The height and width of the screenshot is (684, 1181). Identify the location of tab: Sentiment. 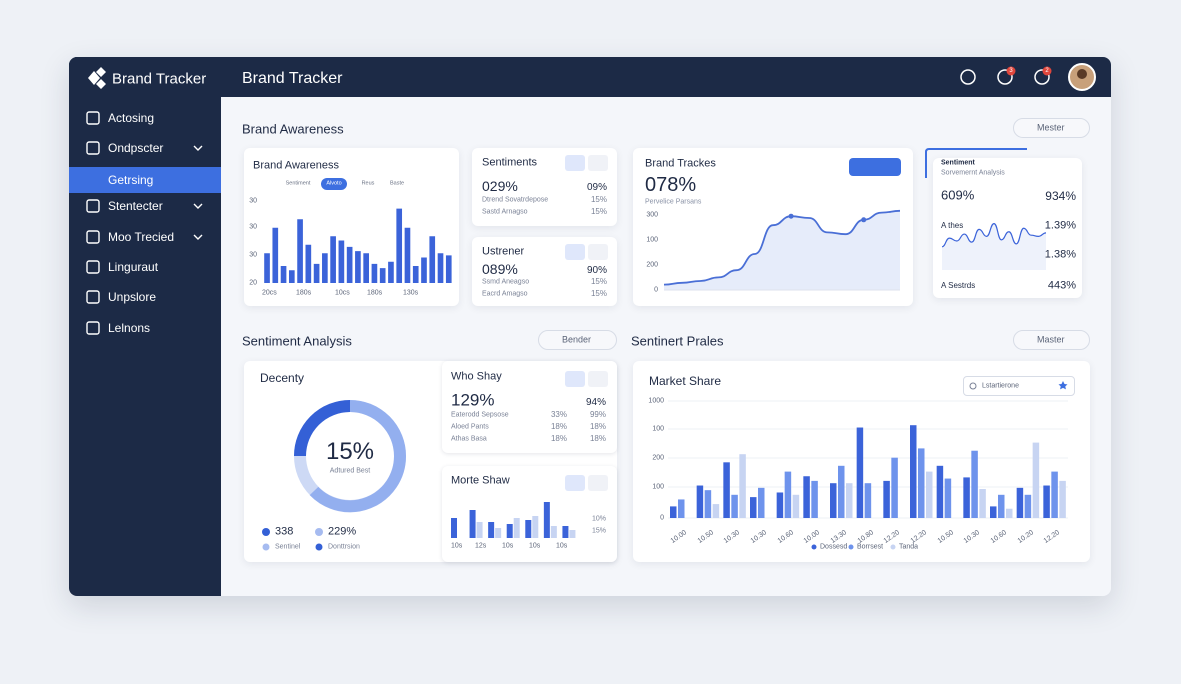
(298, 183).